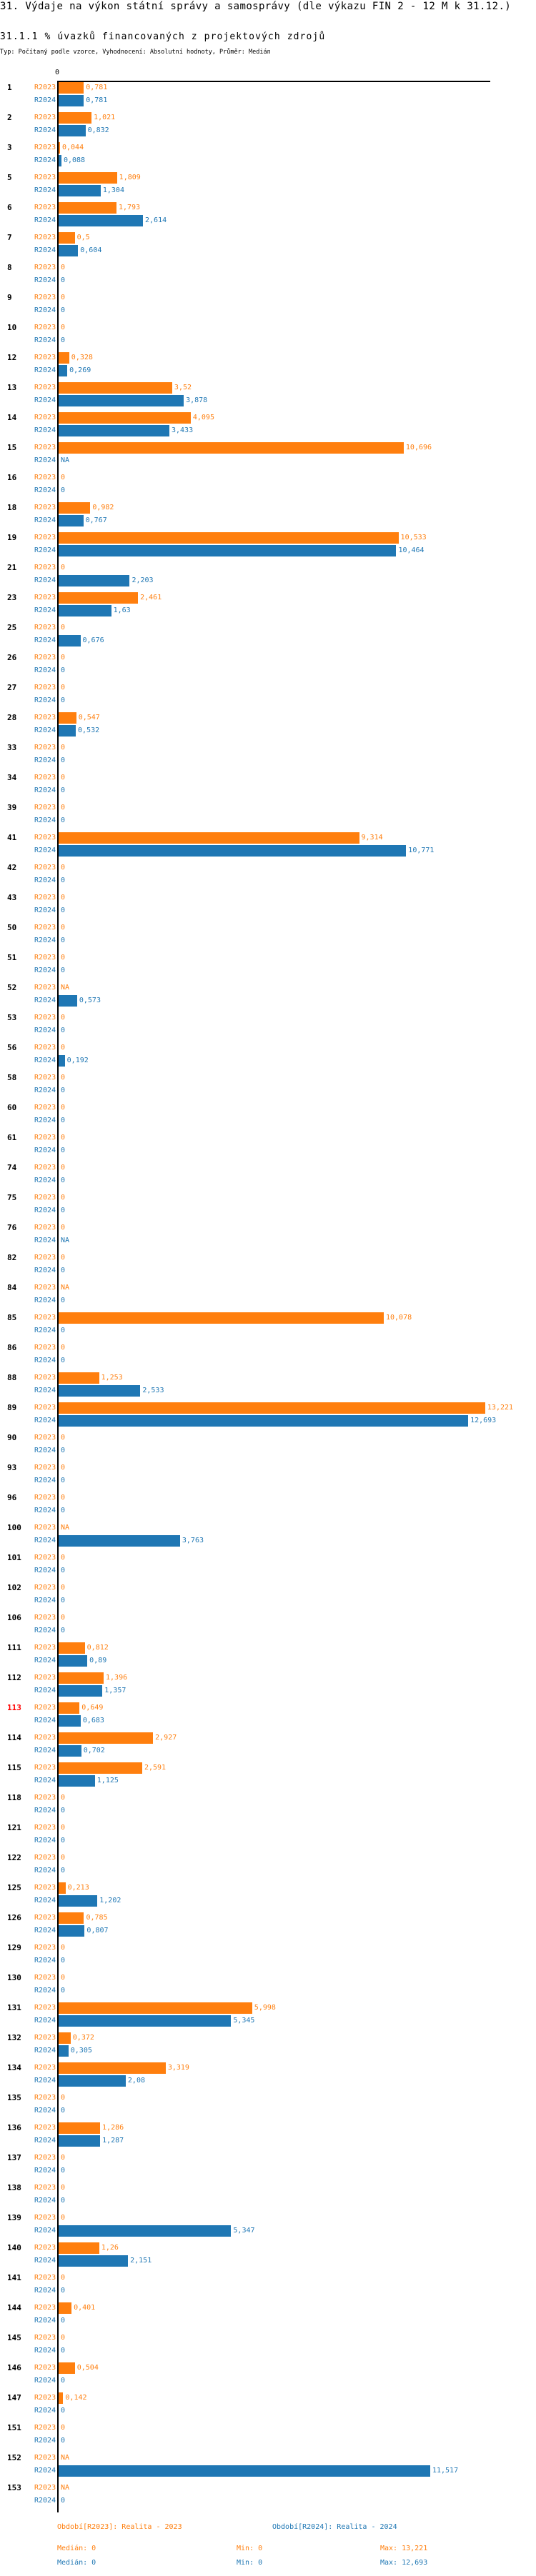 The height and width of the screenshot is (2576, 536). I want to click on value-label: 0,832, so click(98, 130).